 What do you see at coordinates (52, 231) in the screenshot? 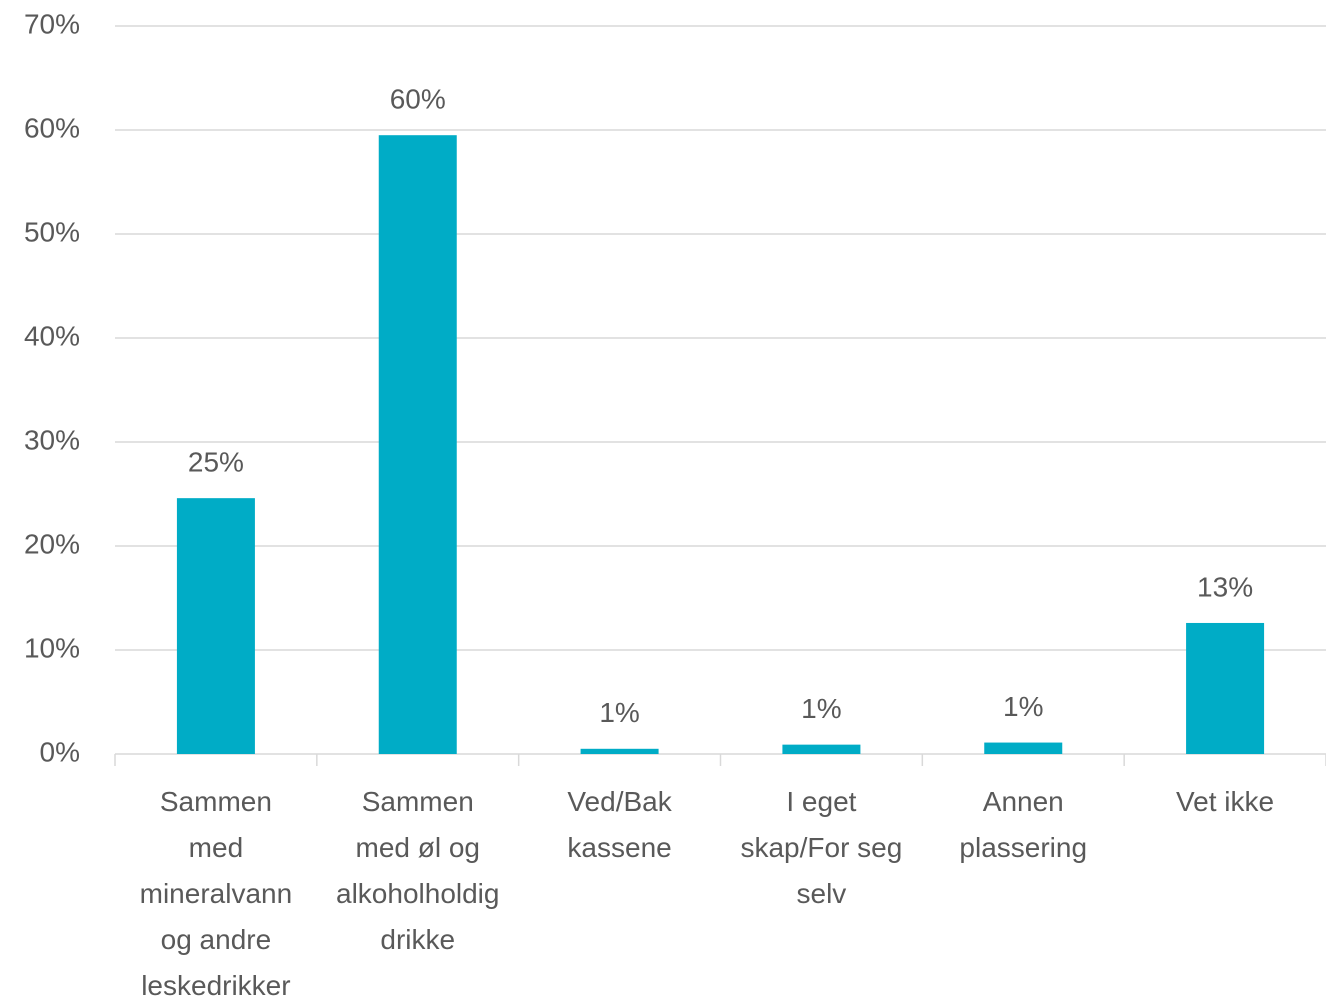
I see `y-tick-label: 50%` at bounding box center [52, 231].